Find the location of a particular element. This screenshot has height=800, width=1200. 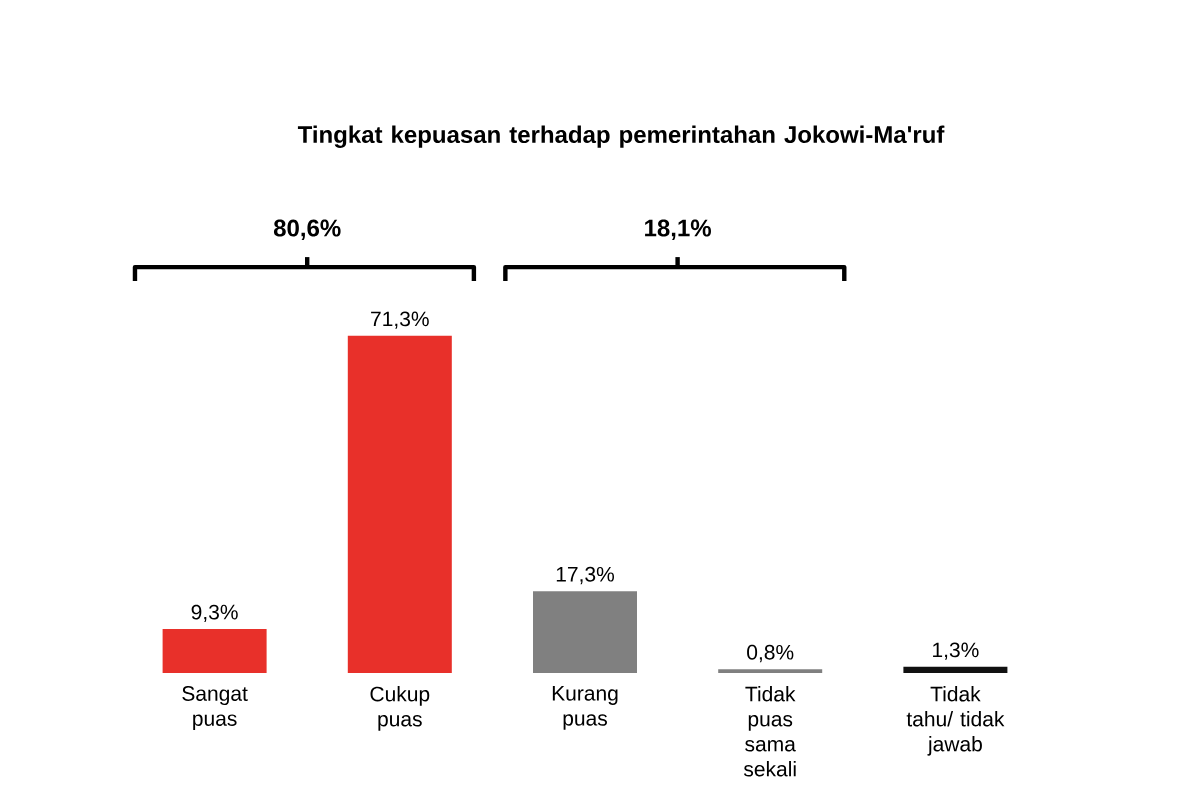

data-label: 1,3% is located at coordinates (956, 651).